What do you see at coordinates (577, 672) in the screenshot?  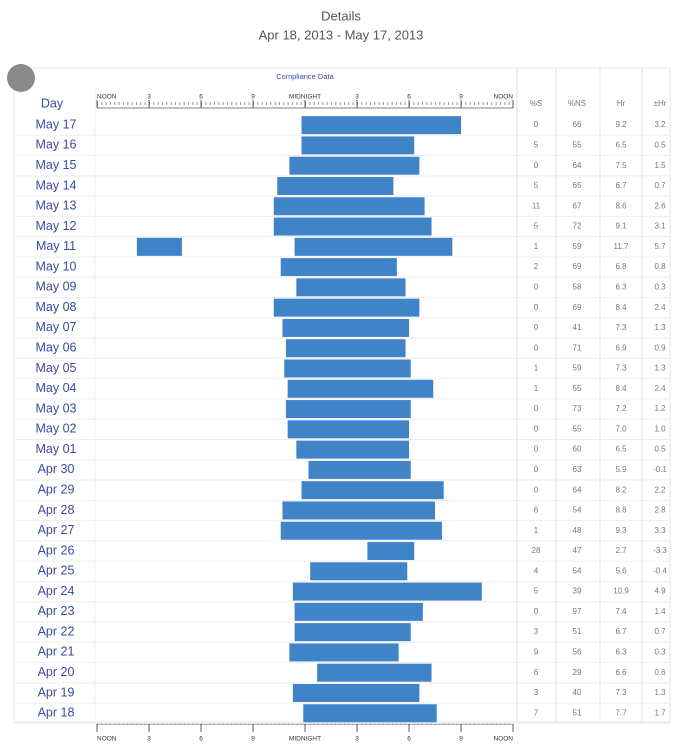 I see `table-cell: 29` at bounding box center [577, 672].